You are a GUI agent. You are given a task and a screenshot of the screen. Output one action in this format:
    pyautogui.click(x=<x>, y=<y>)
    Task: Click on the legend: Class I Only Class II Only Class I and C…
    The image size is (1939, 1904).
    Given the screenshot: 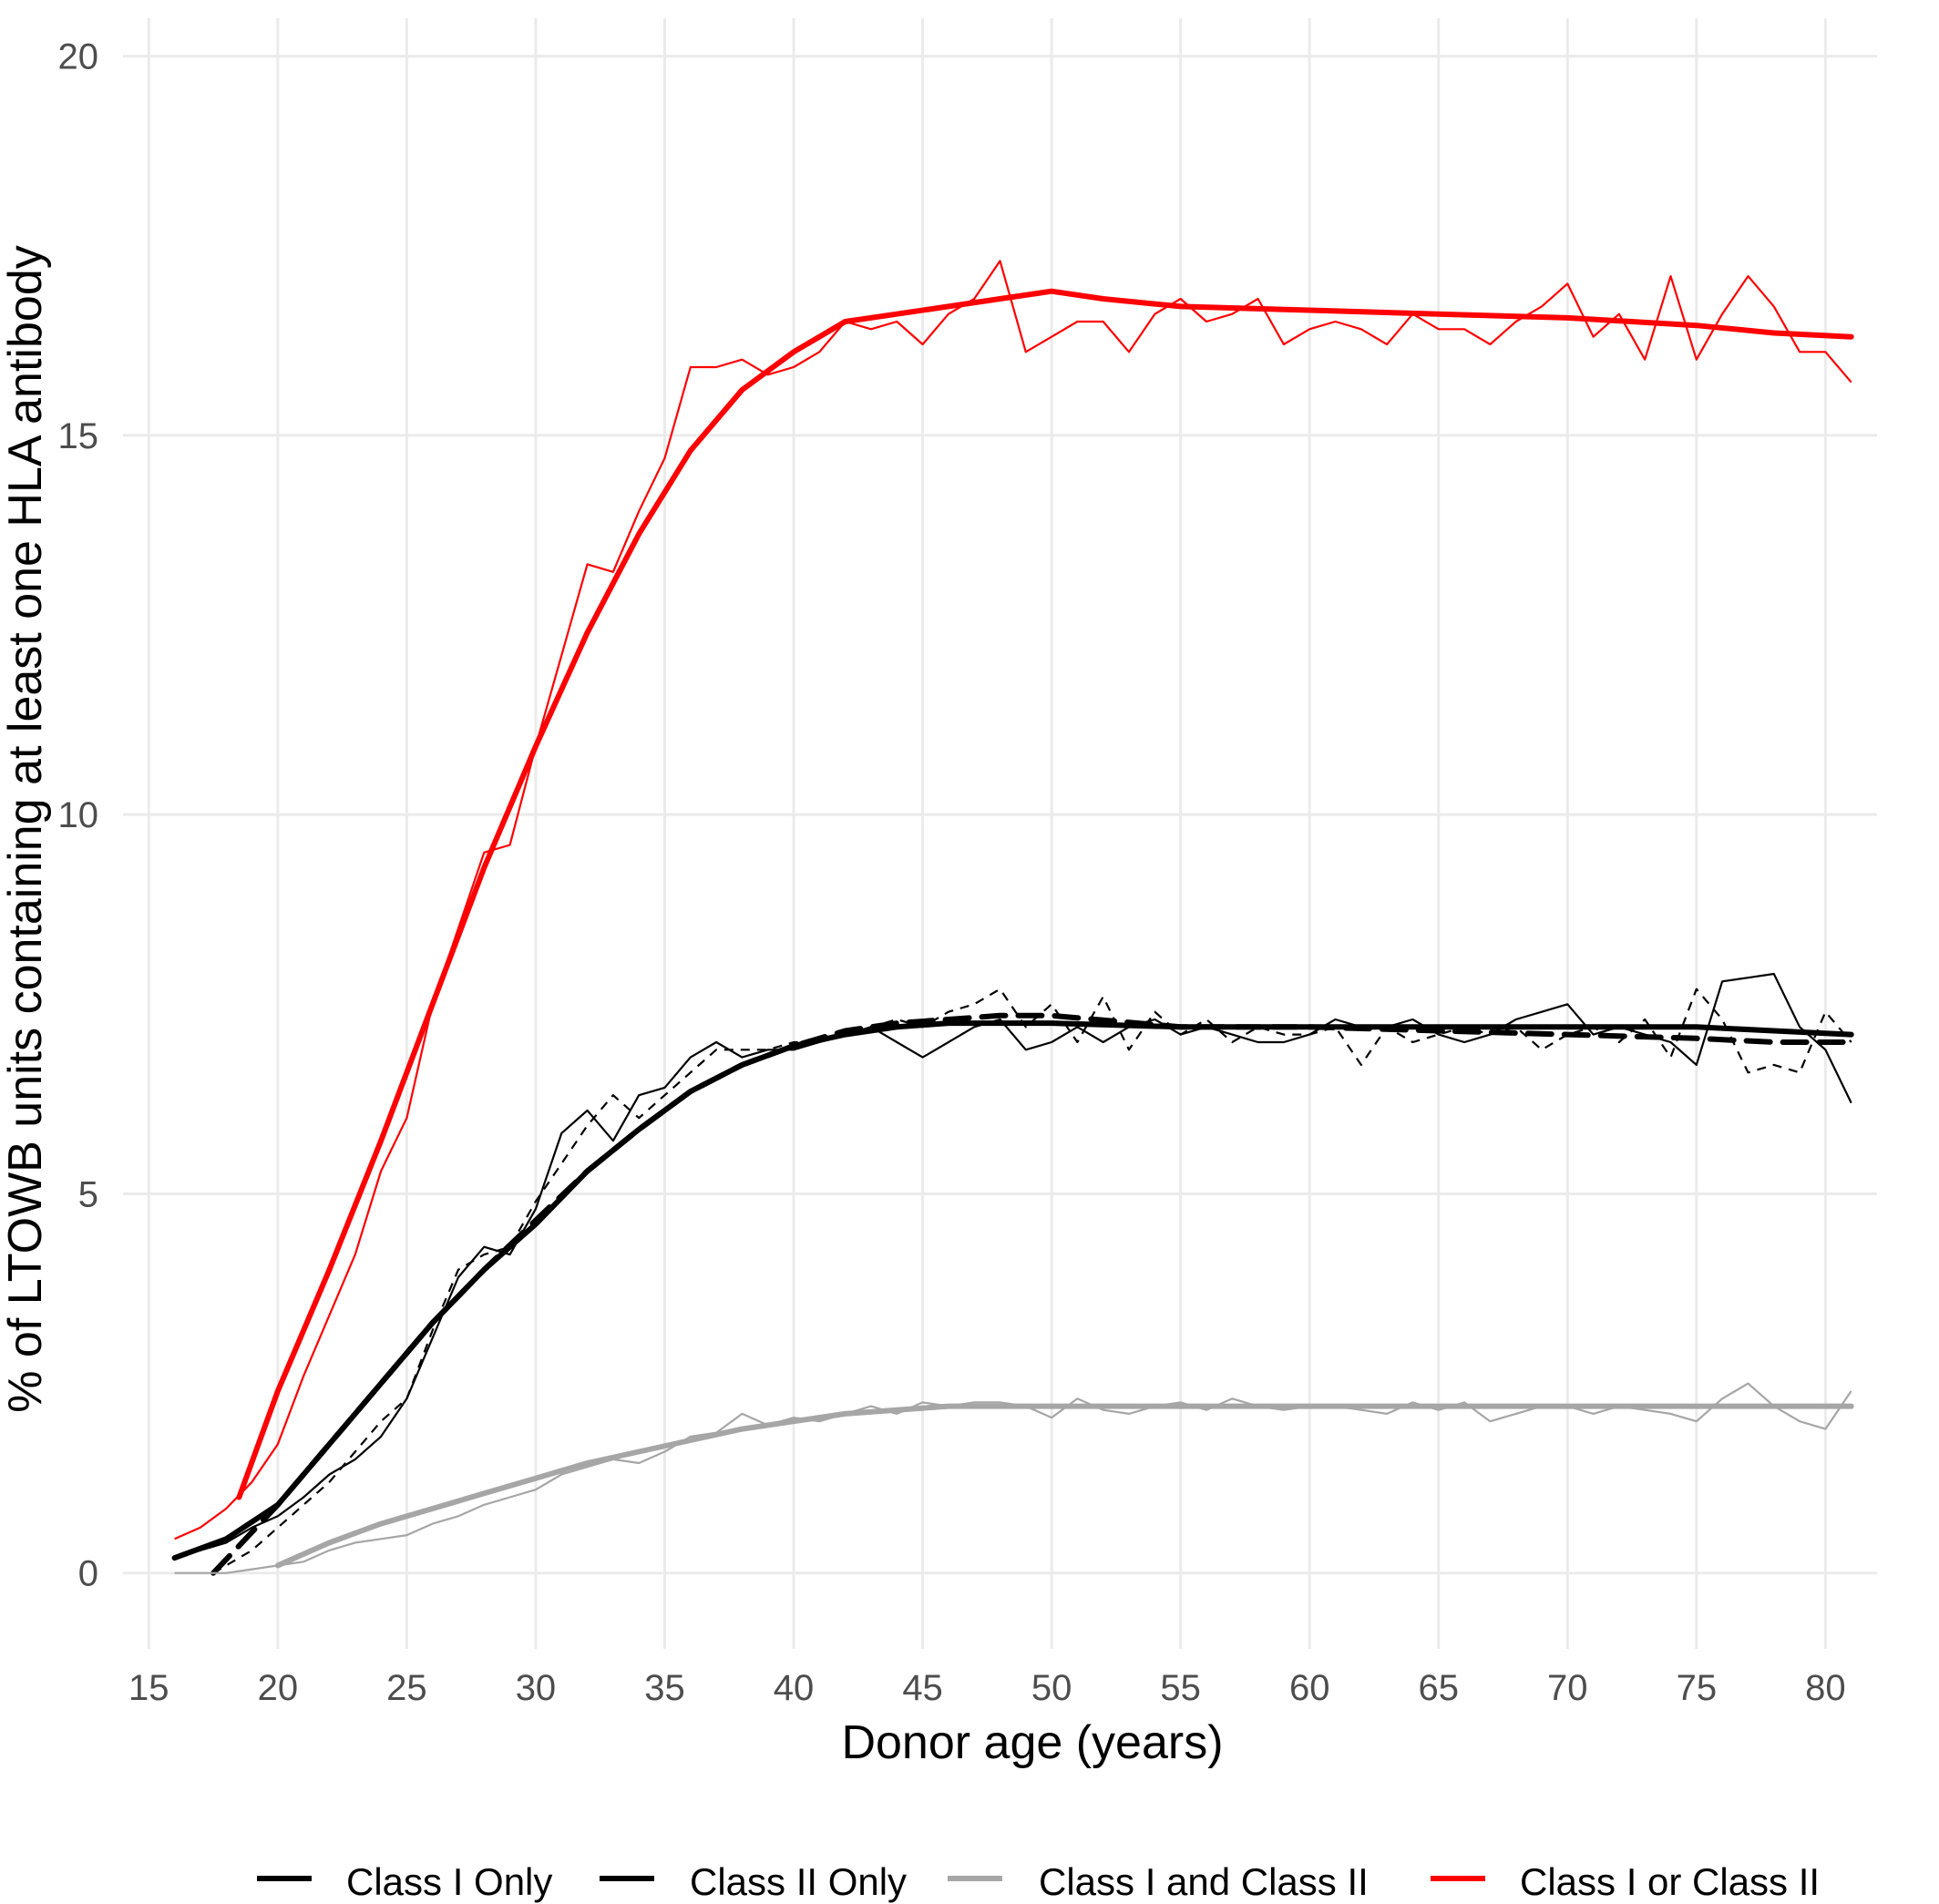 What is the action you would take?
    pyautogui.click(x=1039, y=1882)
    